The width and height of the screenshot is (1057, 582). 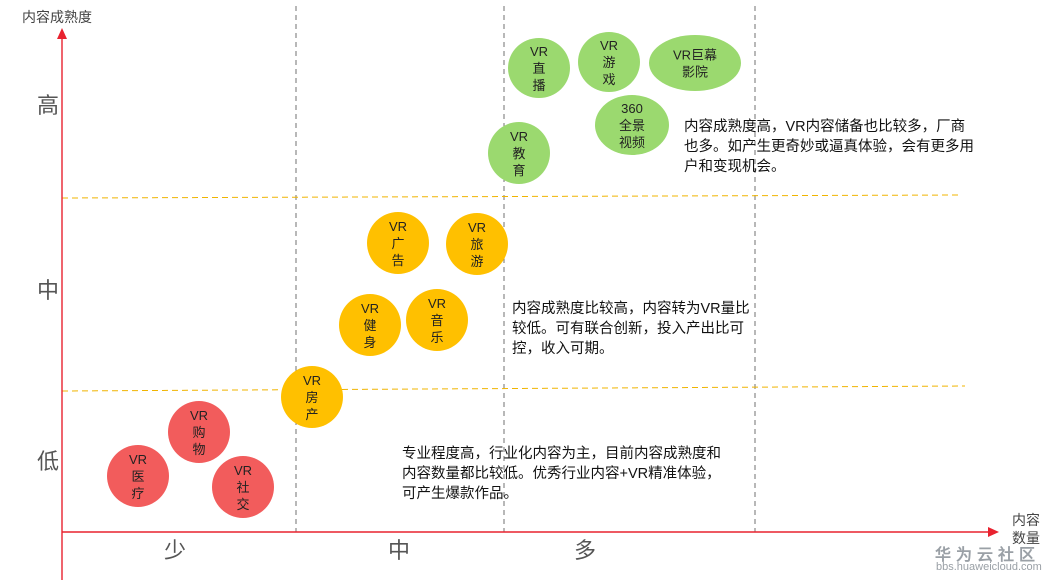 I want to click on bubble-vr-social: VR 社交, so click(x=243, y=487).